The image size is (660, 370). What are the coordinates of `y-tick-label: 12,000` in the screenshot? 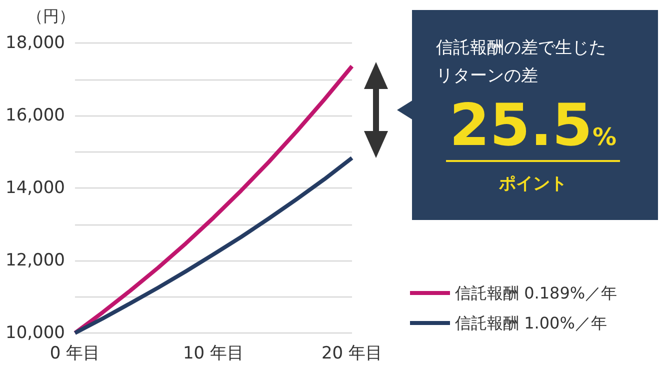 It's located at (35, 260).